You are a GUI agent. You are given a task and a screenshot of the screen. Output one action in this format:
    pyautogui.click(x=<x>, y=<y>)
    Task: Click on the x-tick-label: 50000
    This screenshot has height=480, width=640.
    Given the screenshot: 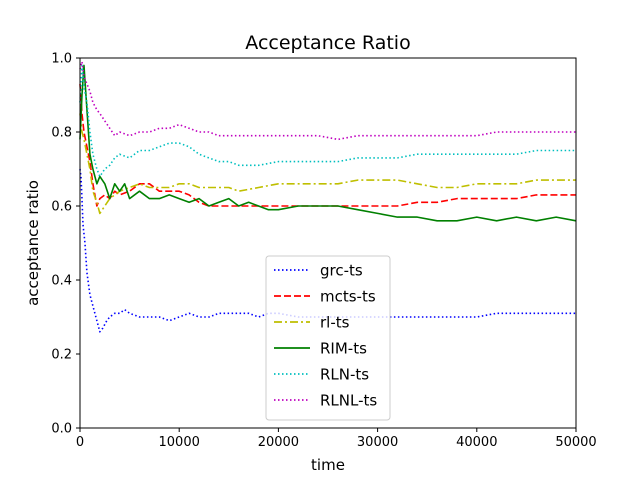 What is the action you would take?
    pyautogui.click(x=575, y=442)
    